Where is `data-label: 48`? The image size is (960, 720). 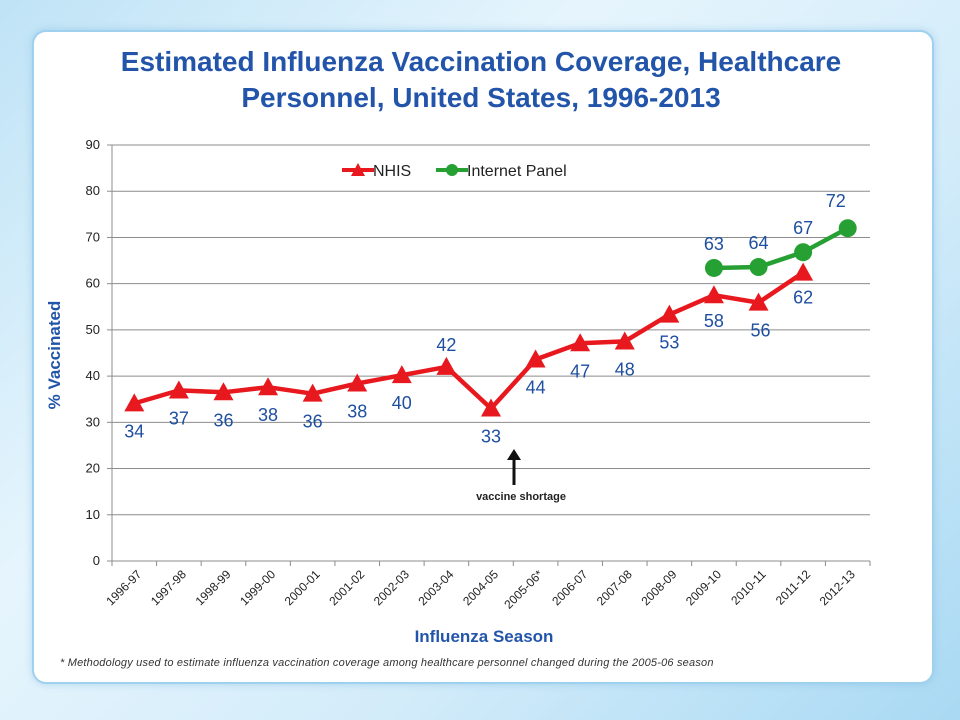 data-label: 48 is located at coordinates (625, 369).